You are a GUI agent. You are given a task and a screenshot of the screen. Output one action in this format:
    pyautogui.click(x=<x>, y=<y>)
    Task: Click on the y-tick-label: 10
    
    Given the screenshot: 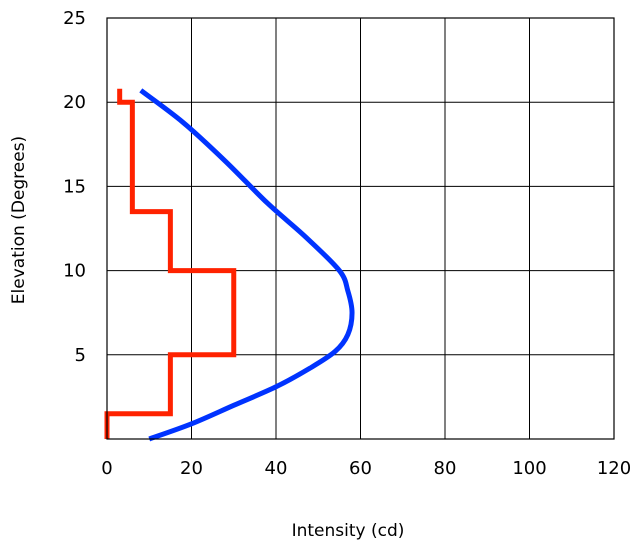 What is the action you would take?
    pyautogui.click(x=74, y=271)
    